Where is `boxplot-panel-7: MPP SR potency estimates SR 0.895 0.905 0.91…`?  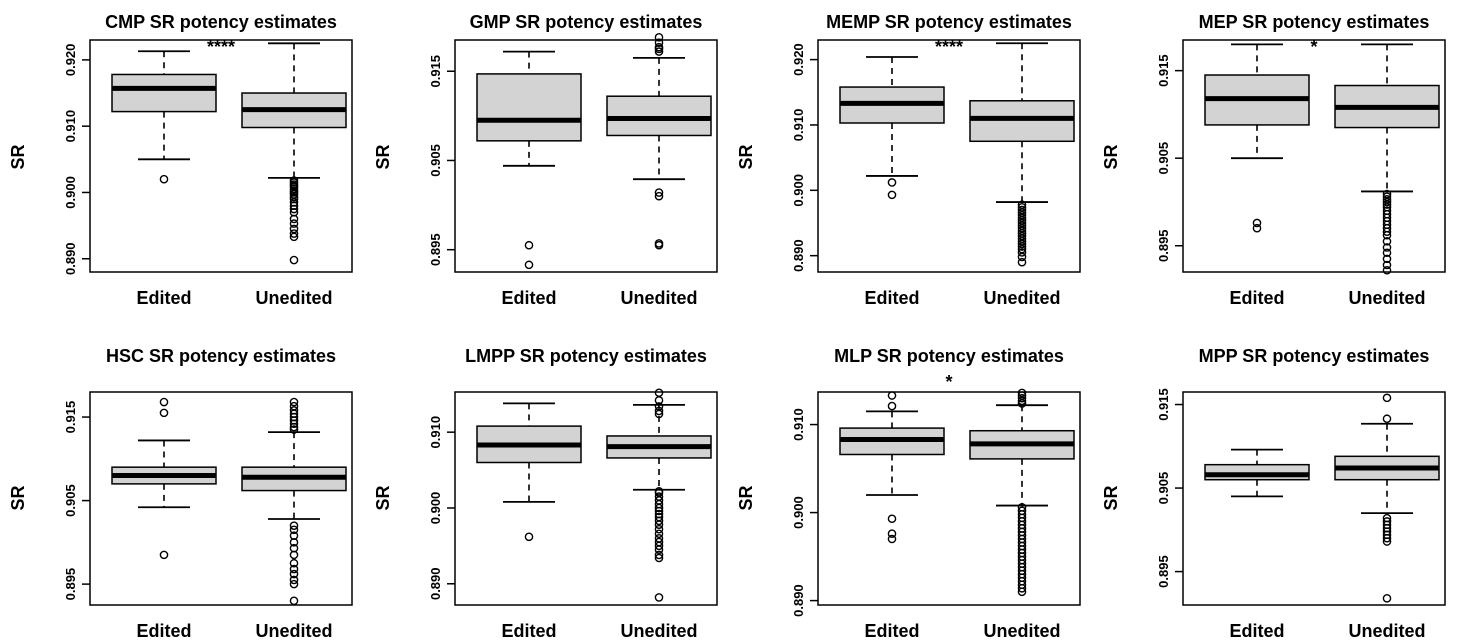
boxplot-panel-7: MPP SR potency estimates SR 0.895 0.905 0.91… is located at coordinates (1273, 493).